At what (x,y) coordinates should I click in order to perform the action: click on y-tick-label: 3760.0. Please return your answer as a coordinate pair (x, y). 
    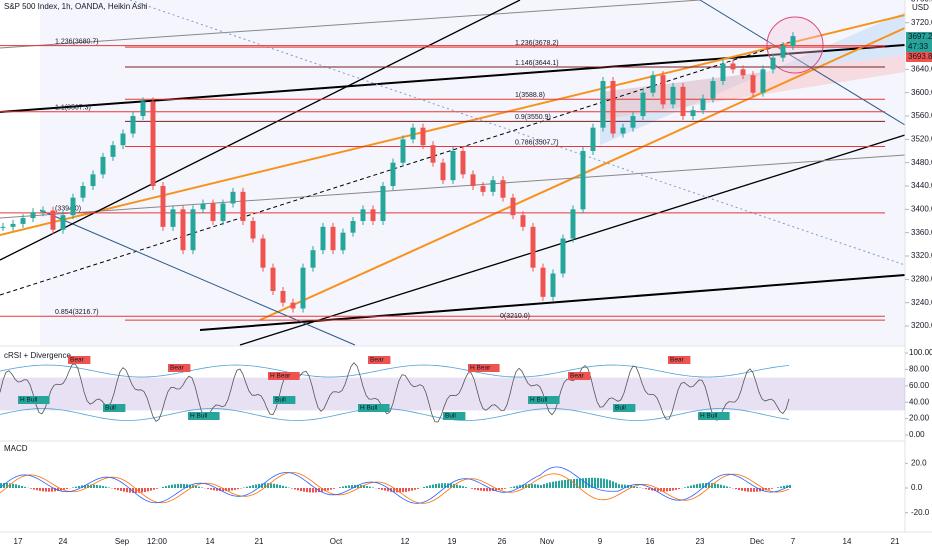
    Looking at the image, I should click on (921, 1).